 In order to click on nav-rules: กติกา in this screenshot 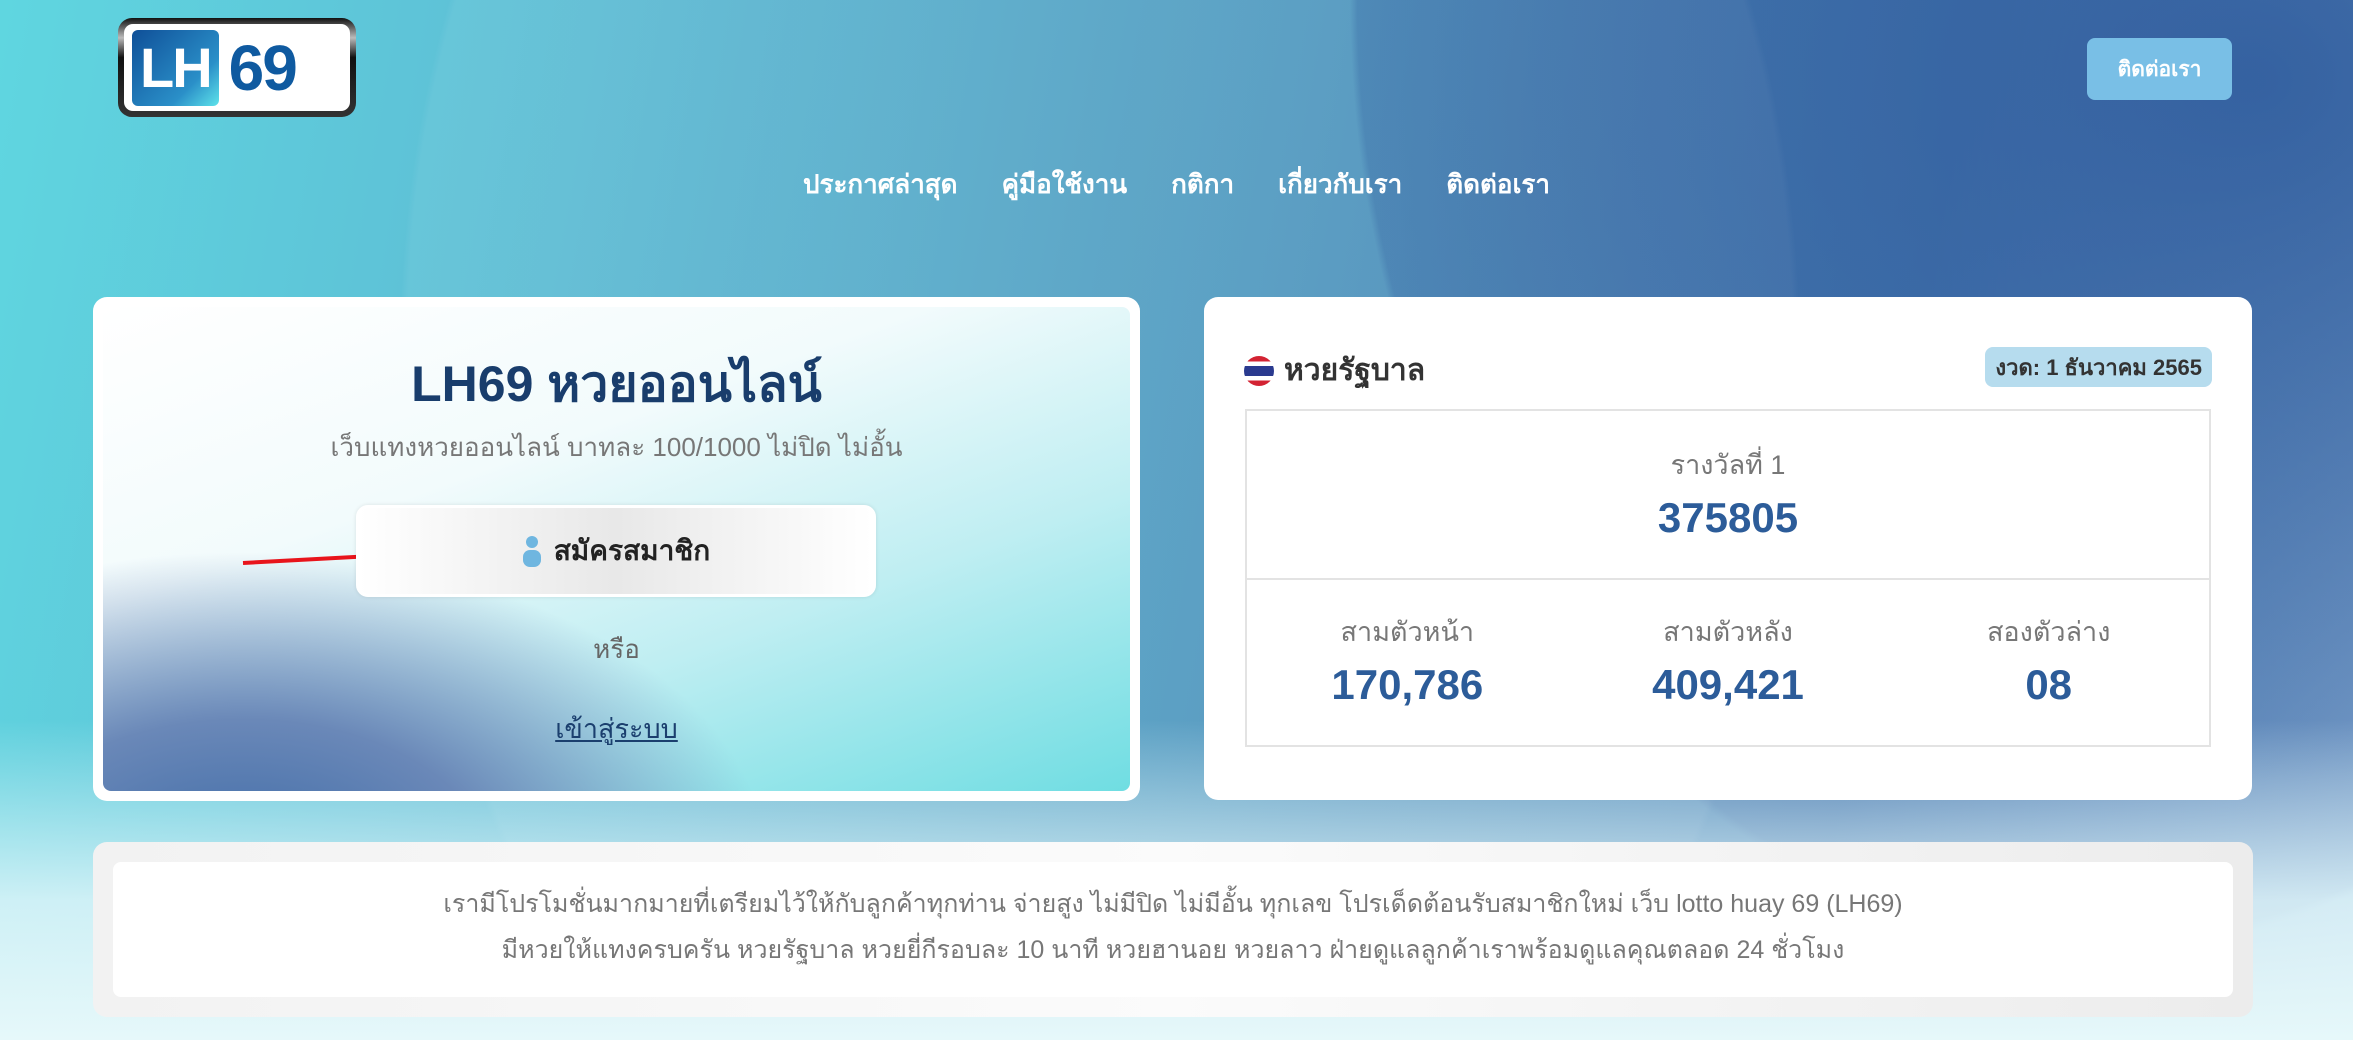, I will do `click(1203, 184)`.